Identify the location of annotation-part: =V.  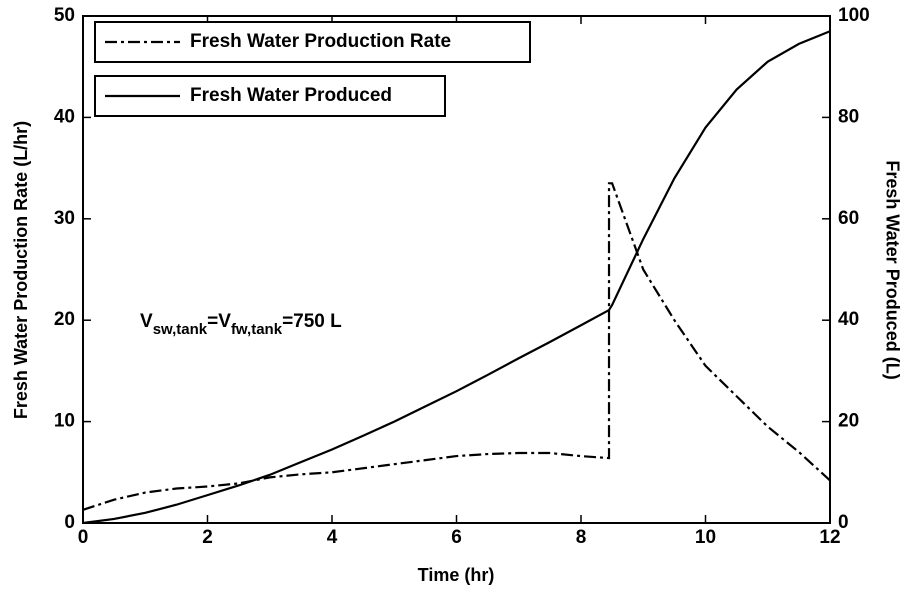
(219, 321).